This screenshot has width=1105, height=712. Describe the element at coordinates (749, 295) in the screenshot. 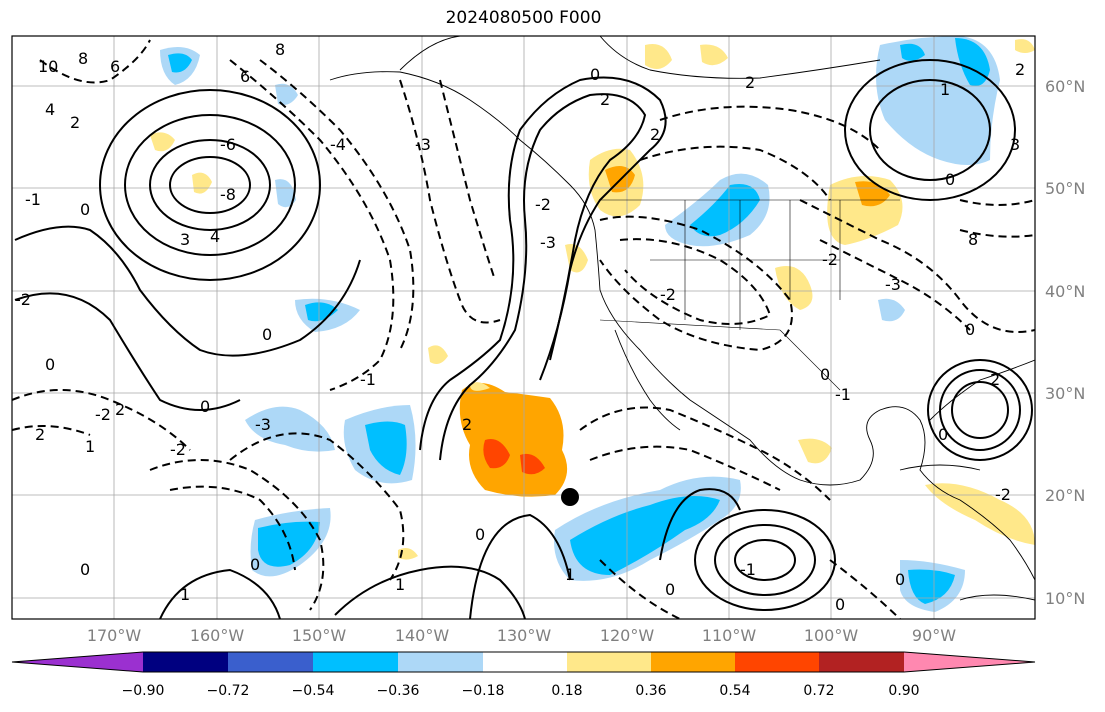

I see `political-boundaries` at that location.